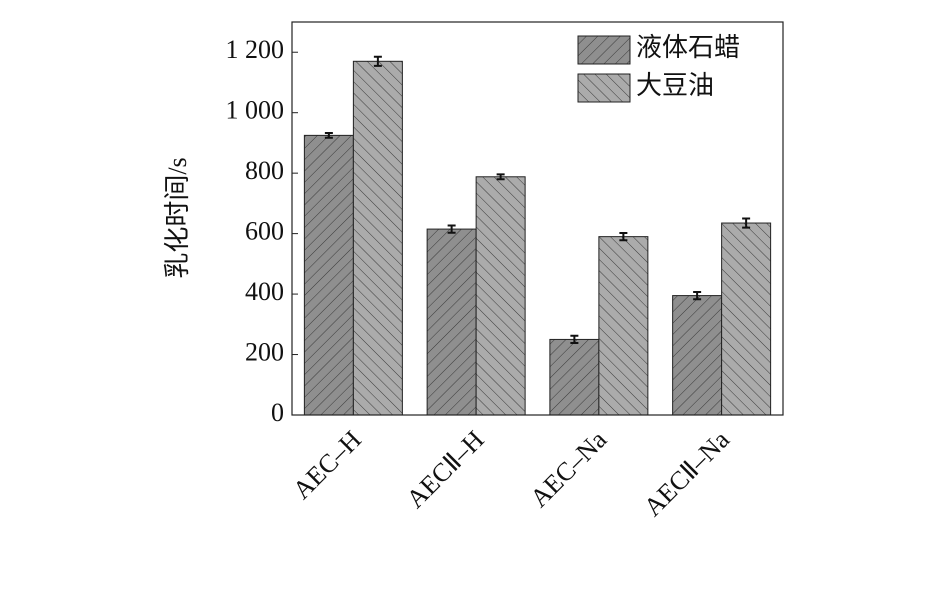 The height and width of the screenshot is (591, 945). I want to click on y-axis-label: 乳化时间/s, so click(177, 217).